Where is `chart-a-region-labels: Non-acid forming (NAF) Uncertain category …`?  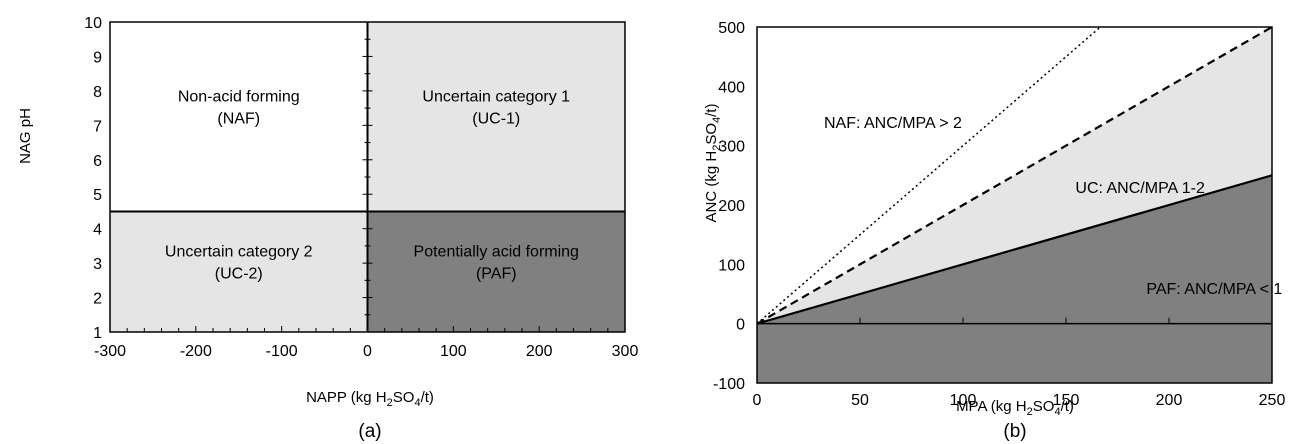 chart-a-region-labels: Non-acid forming (NAF) Uncertain category … is located at coordinates (372, 186).